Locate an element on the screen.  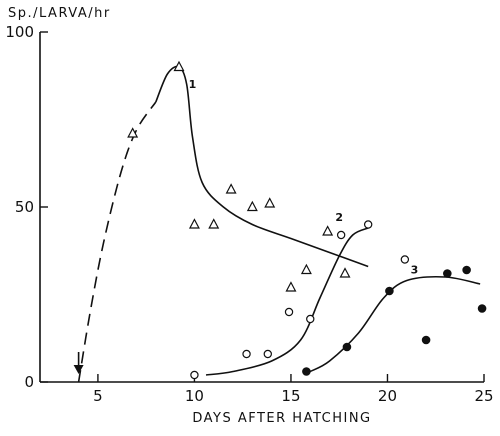
x-tick-label: 10 is located at coordinates (194, 396).